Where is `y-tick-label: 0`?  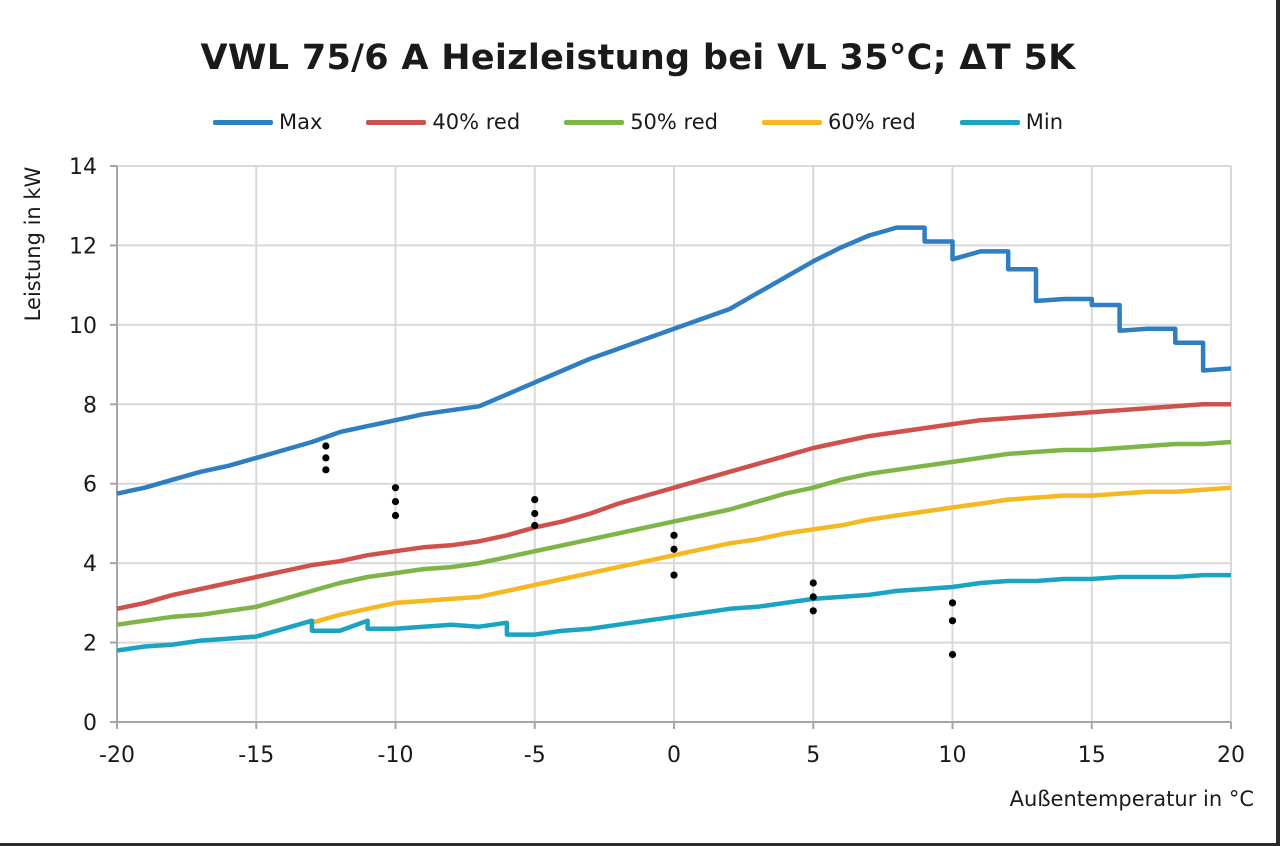
y-tick-label: 0 is located at coordinates (90, 723).